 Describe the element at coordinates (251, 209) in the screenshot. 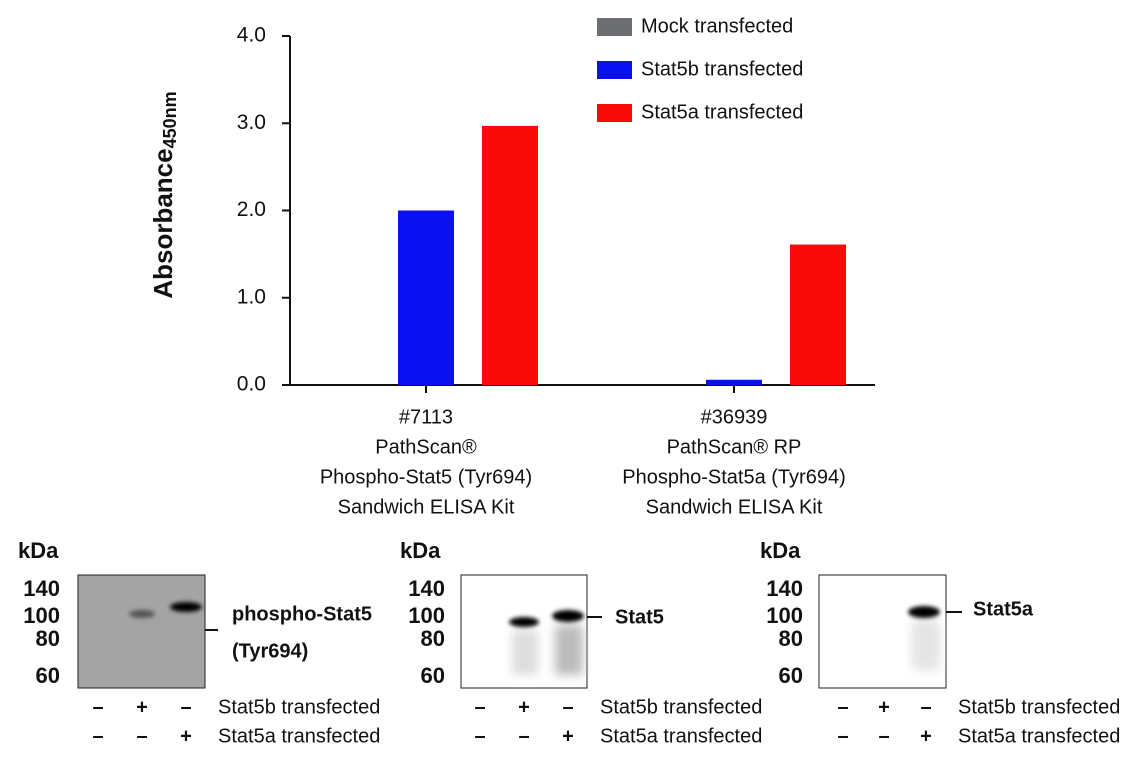

I see `y-tick-label: 2.0` at that location.